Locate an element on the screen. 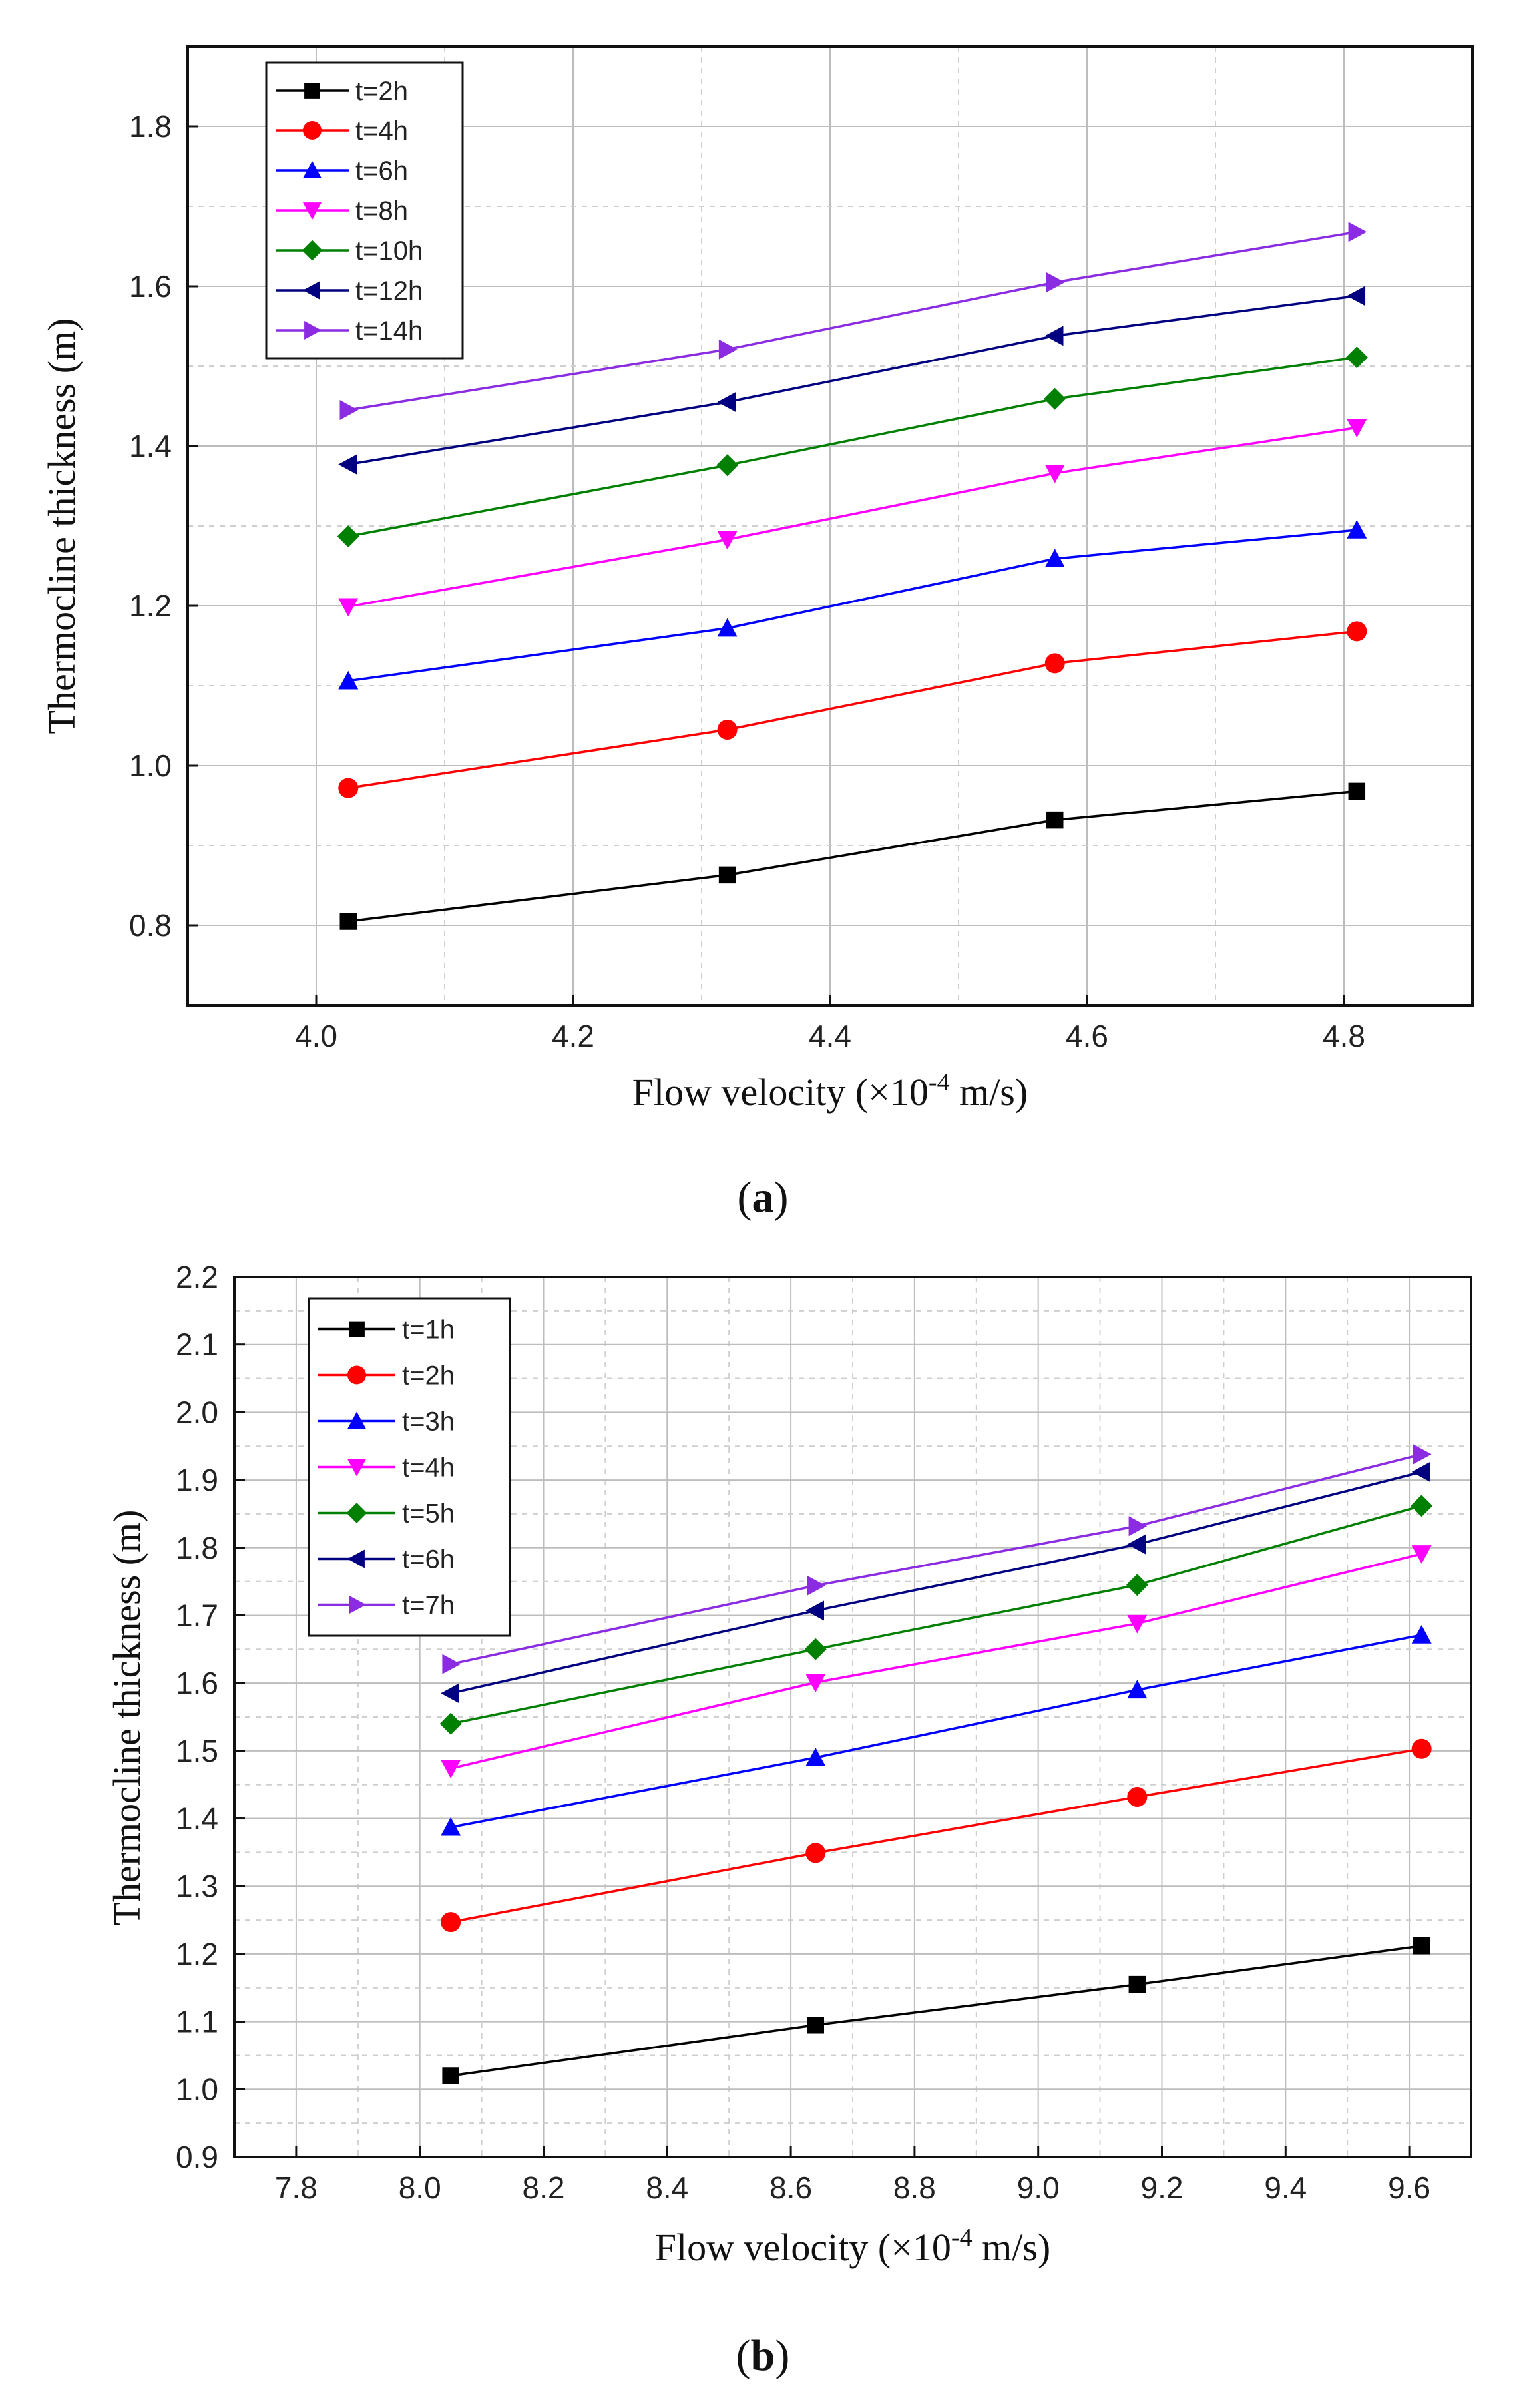 The image size is (1525, 2408). series-t=14h is located at coordinates (853, 321).